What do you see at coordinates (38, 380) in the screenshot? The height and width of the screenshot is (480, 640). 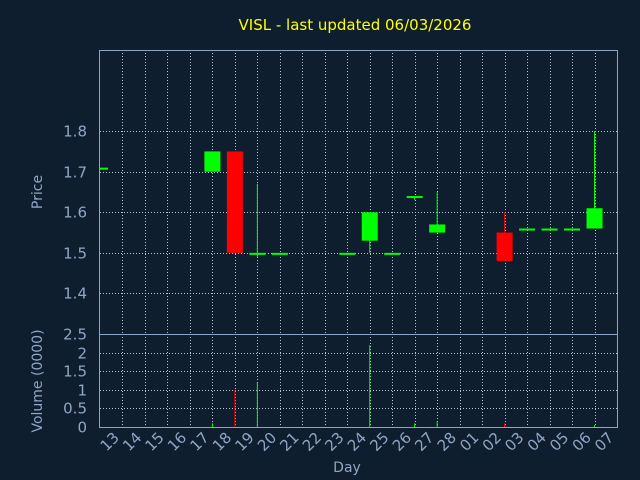 I see `volume-axis-label: Volume (0000)` at bounding box center [38, 380].